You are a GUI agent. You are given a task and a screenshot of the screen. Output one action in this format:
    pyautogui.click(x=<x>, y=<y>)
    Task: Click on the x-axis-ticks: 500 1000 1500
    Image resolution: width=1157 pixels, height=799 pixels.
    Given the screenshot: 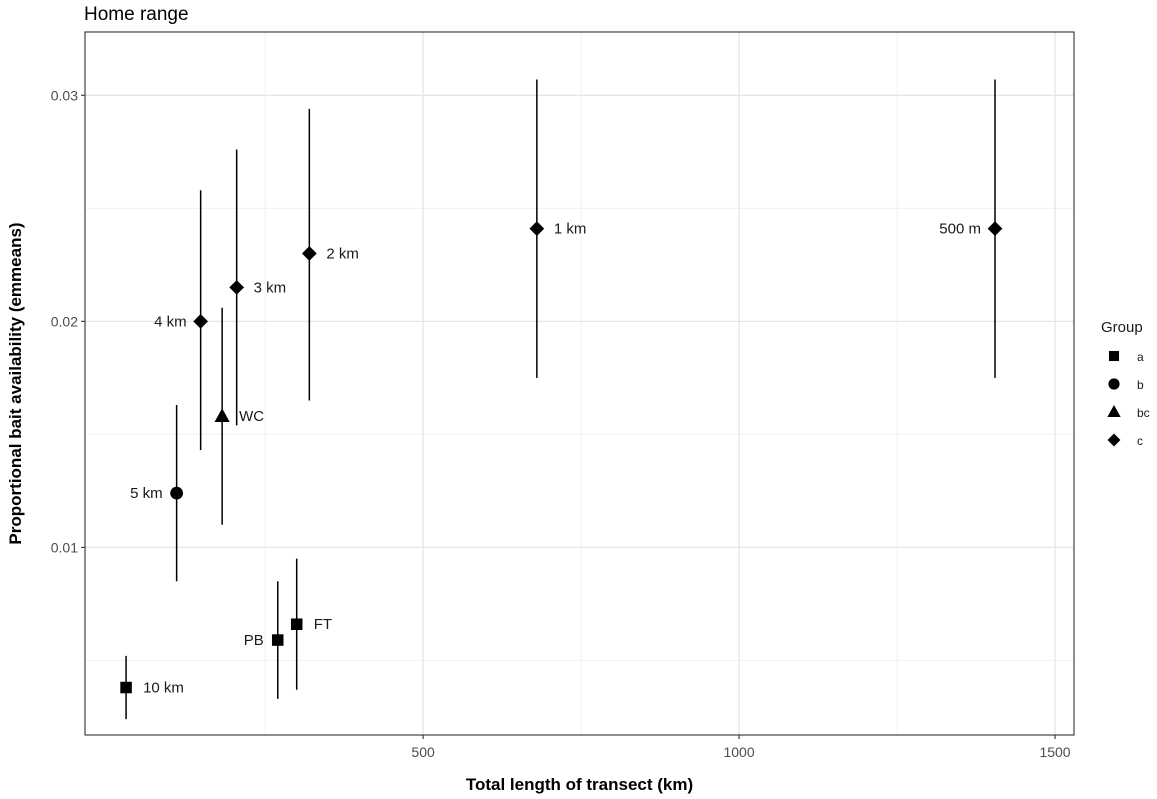 What is the action you would take?
    pyautogui.click(x=741, y=747)
    